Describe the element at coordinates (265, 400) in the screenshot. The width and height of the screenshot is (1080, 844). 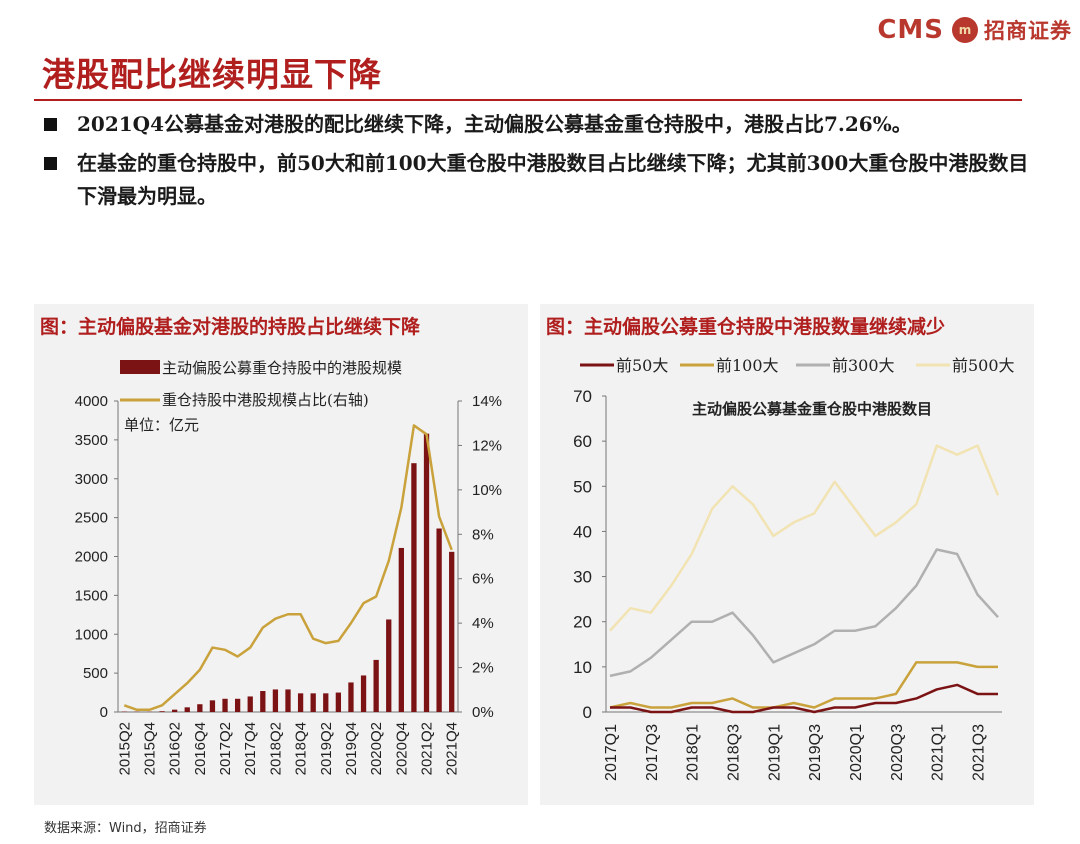
I see `legend-label-line: 重仓持股中港股规模占比(右轴)` at that location.